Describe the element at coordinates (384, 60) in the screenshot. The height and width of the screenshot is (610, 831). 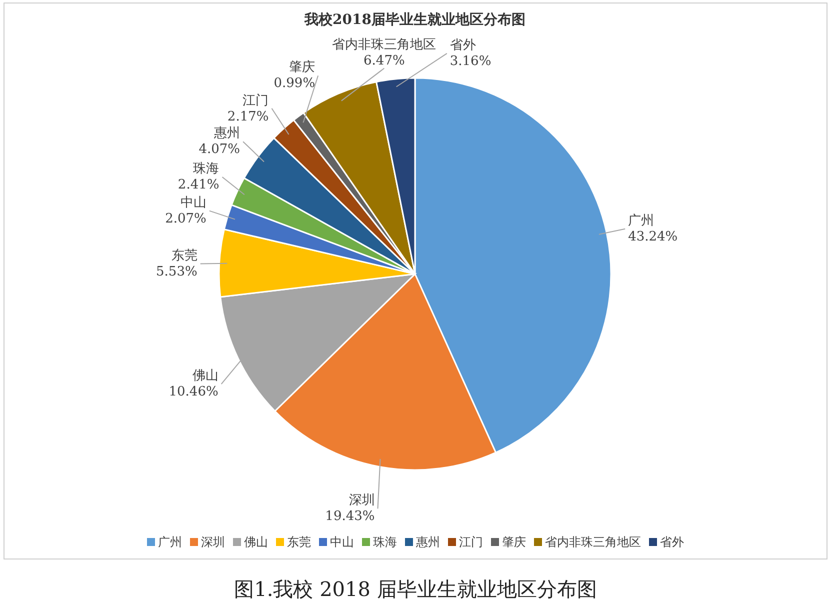
I see `data-label: 6.47%` at that location.